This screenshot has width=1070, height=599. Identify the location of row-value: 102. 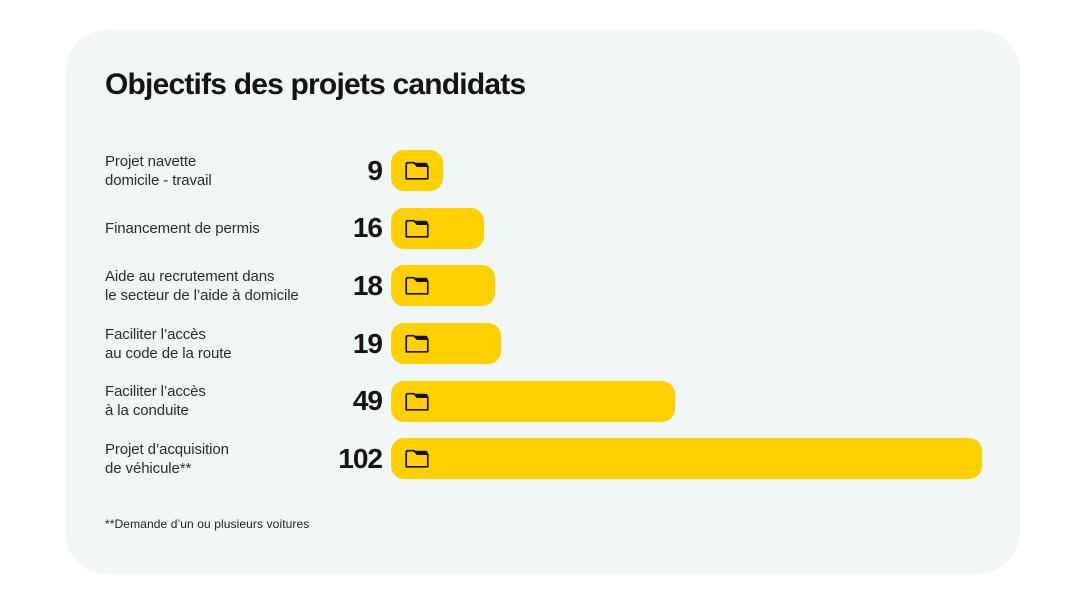
(360, 458).